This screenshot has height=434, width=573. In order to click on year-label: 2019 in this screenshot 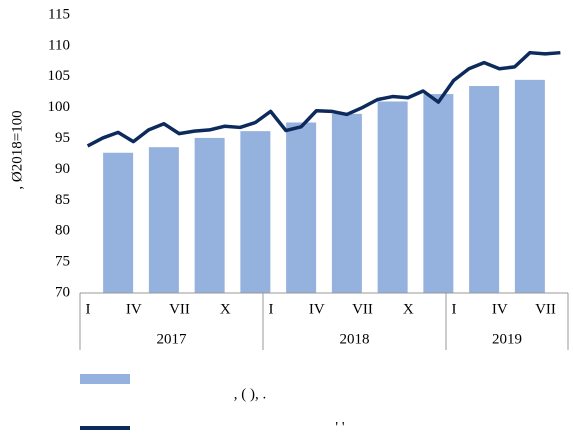, I will do `click(507, 339)`.